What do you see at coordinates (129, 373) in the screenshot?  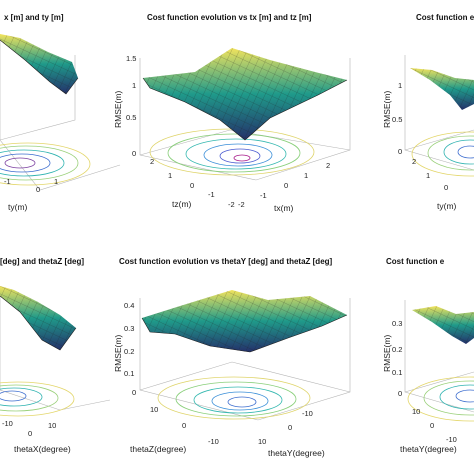 I see `panel-5-tick-z-1: 0.1` at bounding box center [129, 373].